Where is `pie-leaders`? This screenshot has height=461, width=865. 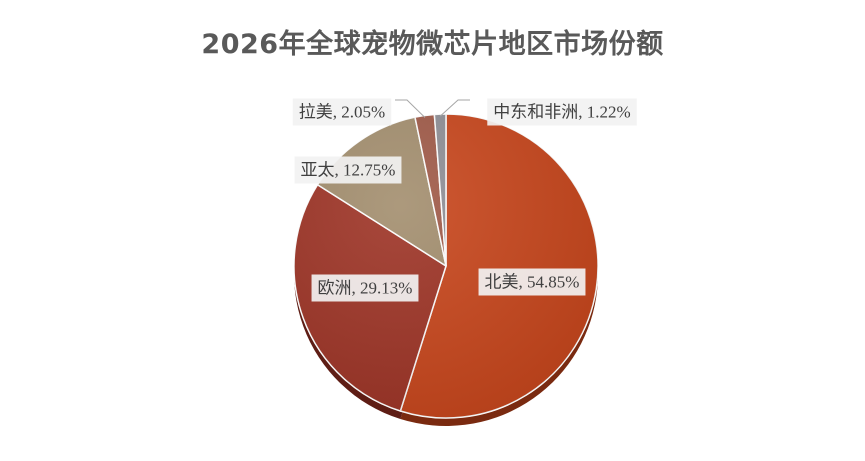 pie-leaders is located at coordinates (432, 108).